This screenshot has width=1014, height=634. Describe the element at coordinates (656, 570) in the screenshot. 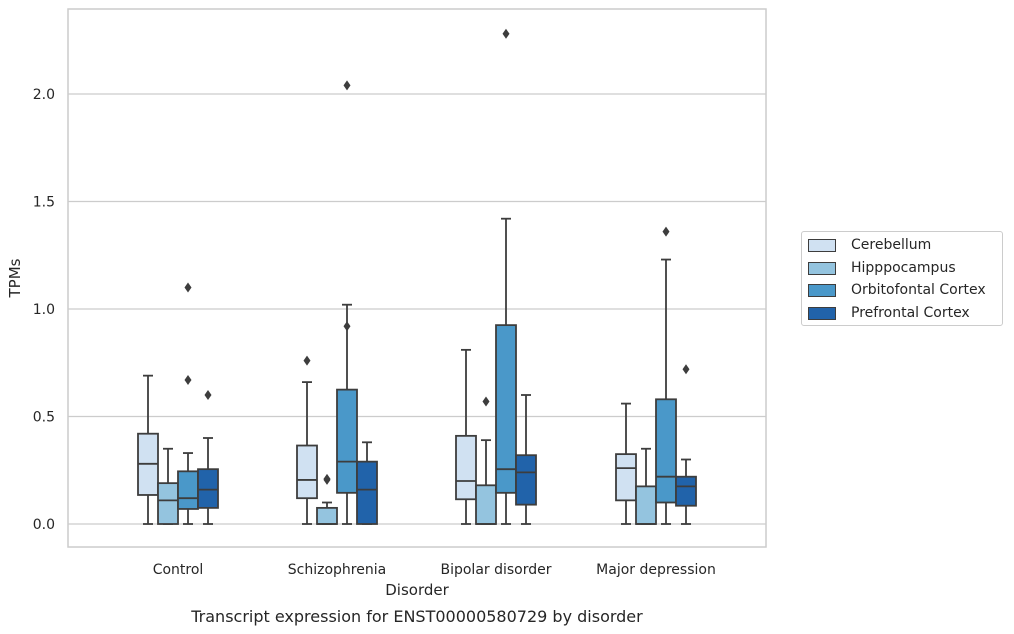

I see `x-tick-label-3: Major depression` at that location.